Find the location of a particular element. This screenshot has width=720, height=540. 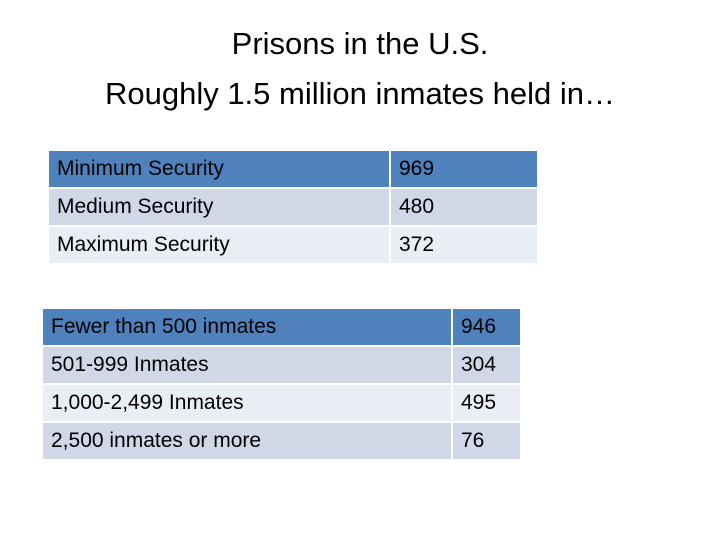

row-value: 969 is located at coordinates (464, 169).